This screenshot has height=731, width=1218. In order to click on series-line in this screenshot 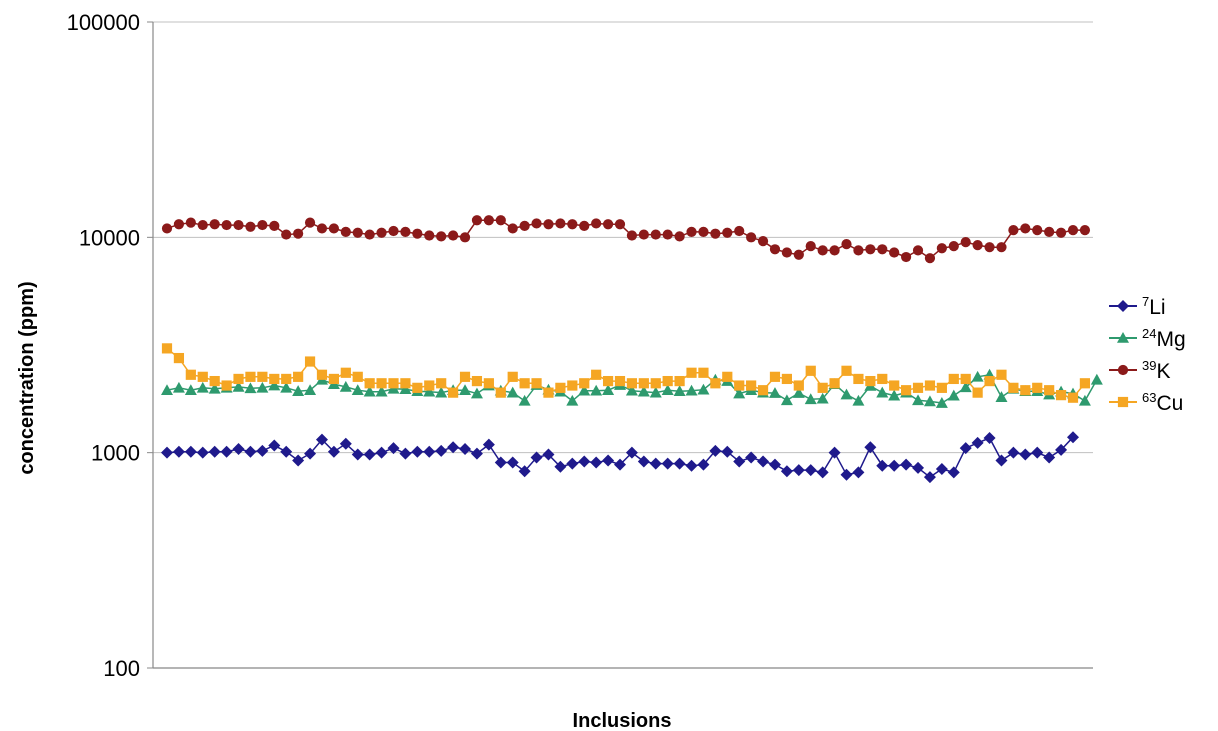, I will do `click(620, 457)`.